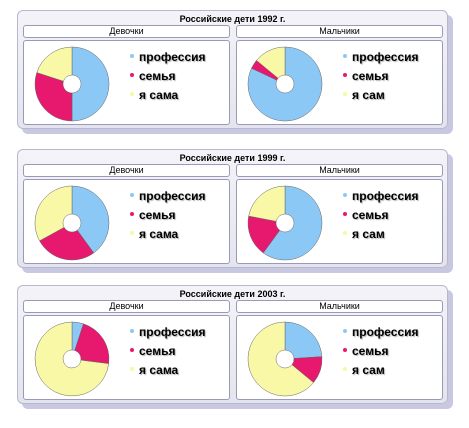 This screenshot has height=428, width=469. I want to click on girls-chart-1992: Девочки профессия семья я сама, so click(126, 75).